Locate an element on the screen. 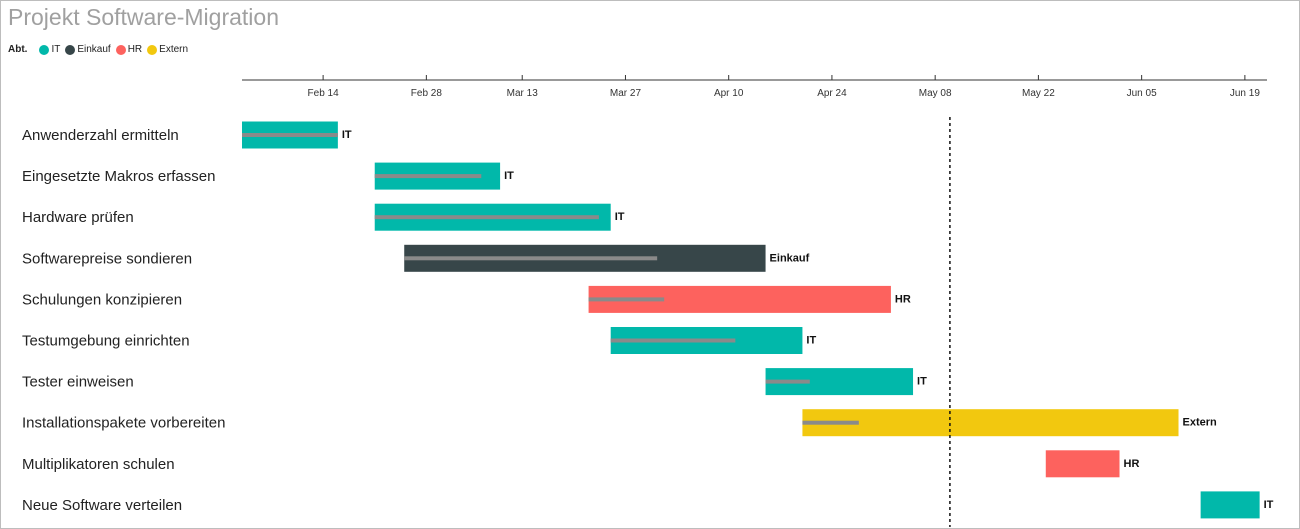 This screenshot has height=529, width=1300. task-dept-label: Einkauf is located at coordinates (790, 258).